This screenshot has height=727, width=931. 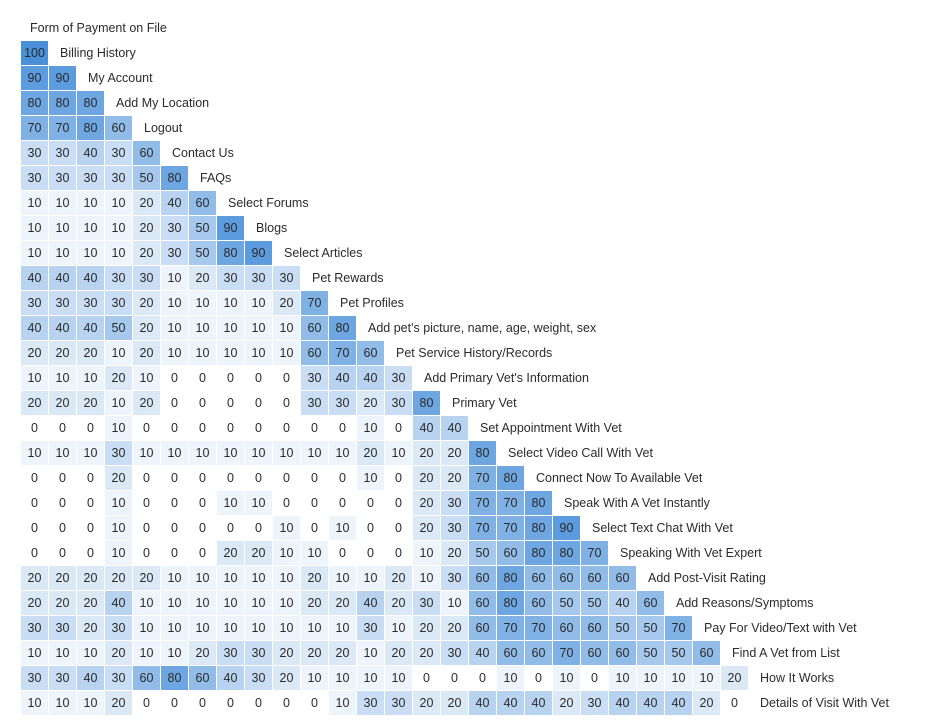 I want to click on row-label: Select Forums, so click(x=268, y=203).